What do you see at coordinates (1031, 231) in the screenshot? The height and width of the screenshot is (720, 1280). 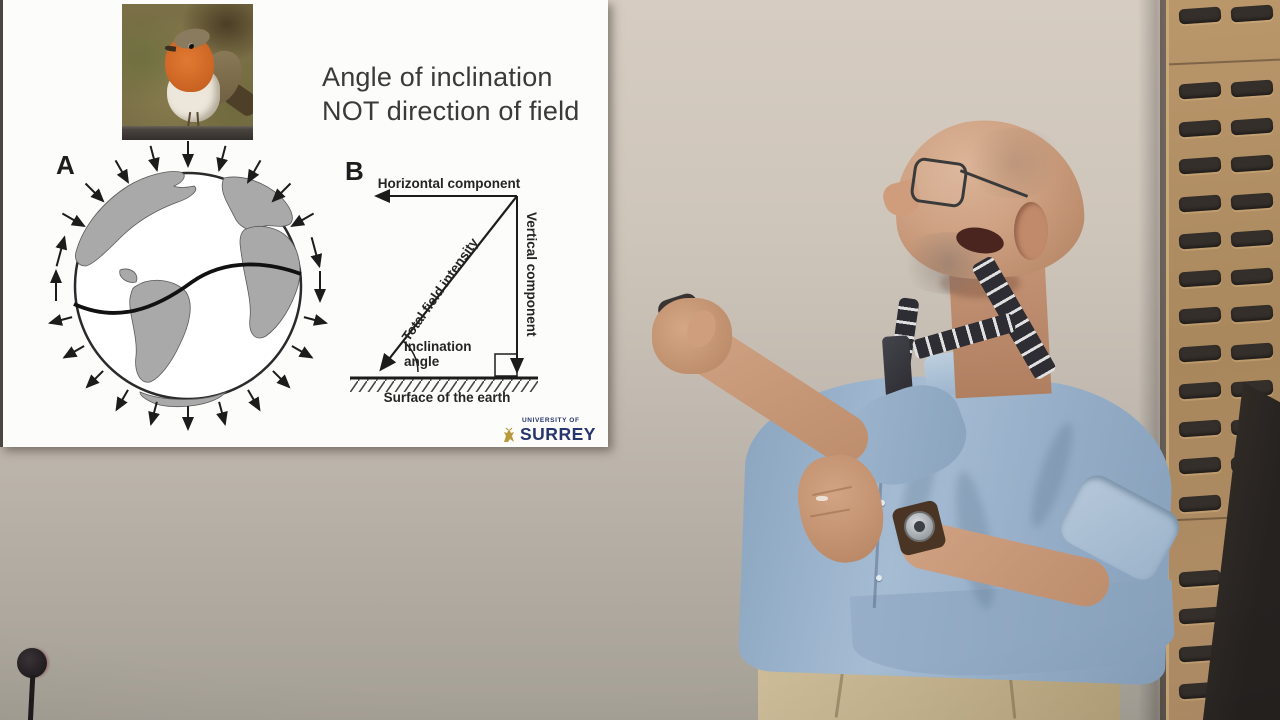 I see `lecturer-ear` at bounding box center [1031, 231].